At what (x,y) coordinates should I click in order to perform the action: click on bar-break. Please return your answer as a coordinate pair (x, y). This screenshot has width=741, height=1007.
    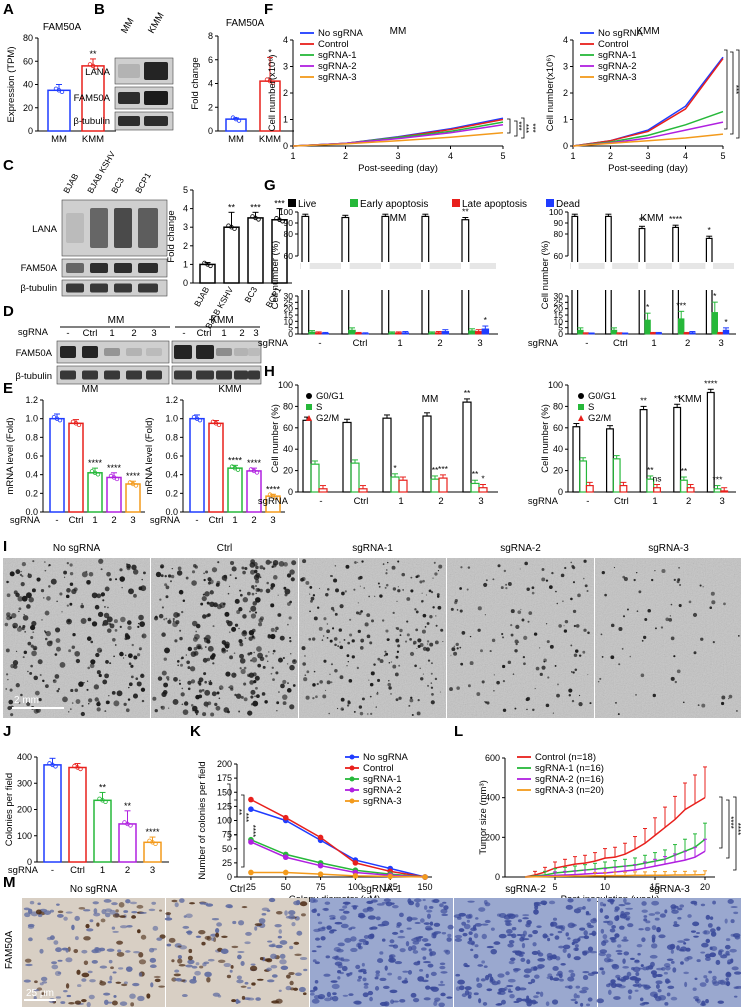
    Looking at the image, I should click on (608, 276).